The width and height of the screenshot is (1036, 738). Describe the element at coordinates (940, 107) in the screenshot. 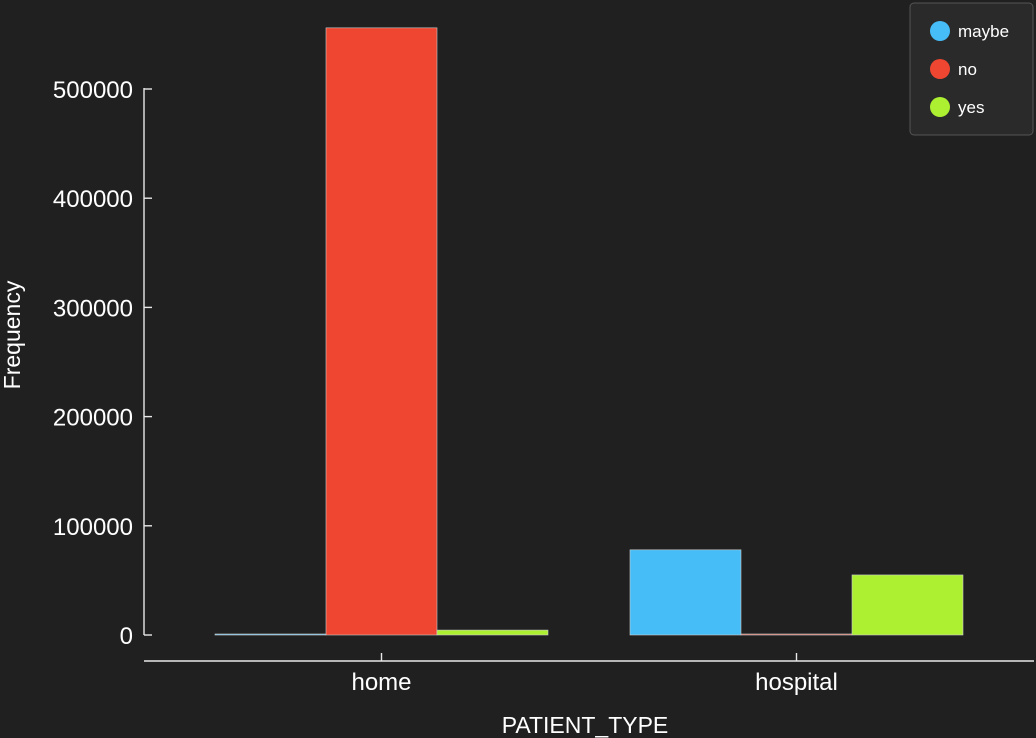

I see `legend-swatch-yes` at that location.